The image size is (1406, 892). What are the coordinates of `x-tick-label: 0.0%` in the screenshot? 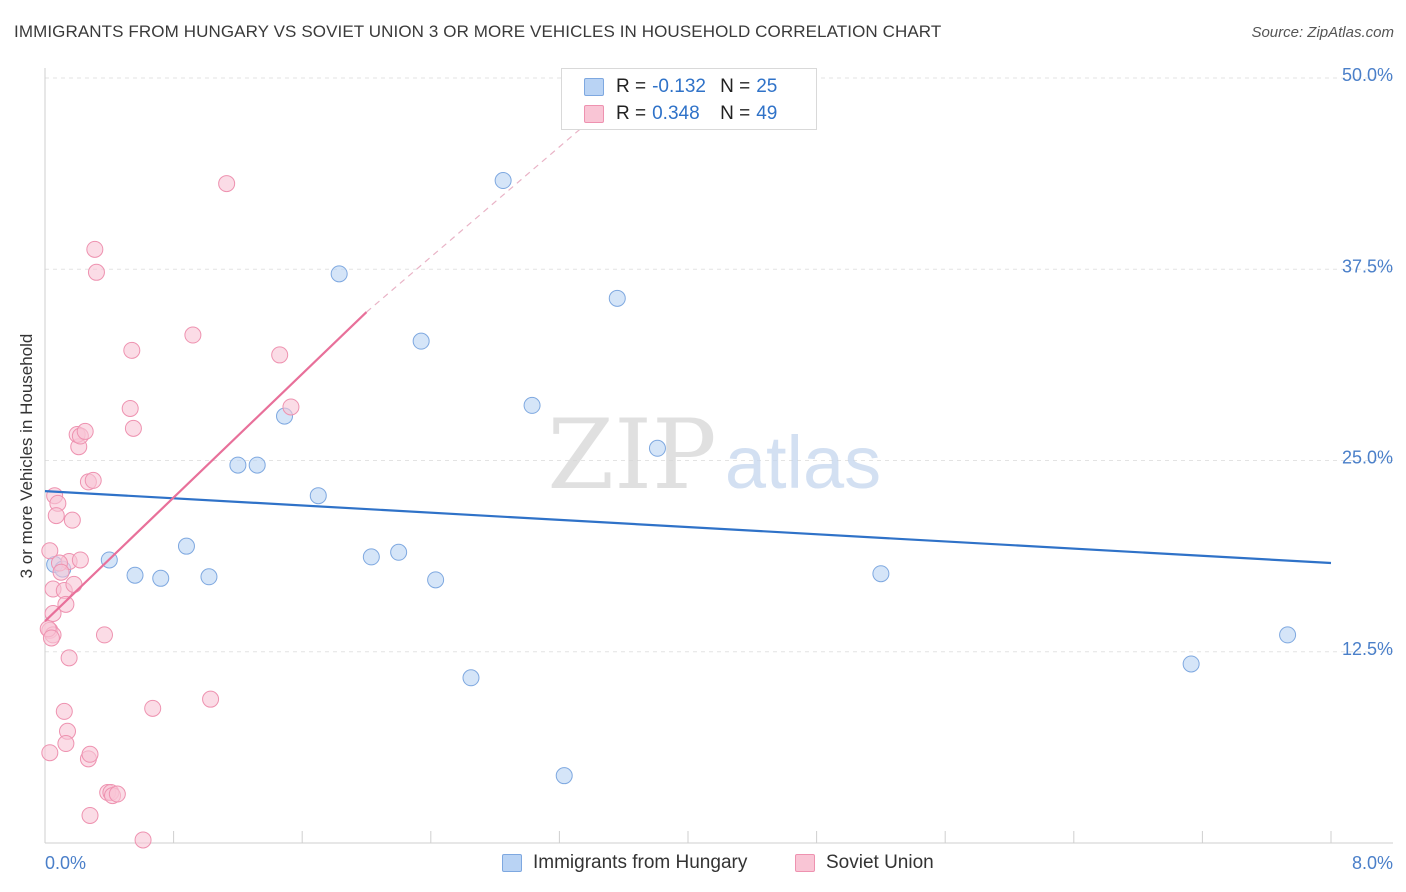 It's located at (65, 863).